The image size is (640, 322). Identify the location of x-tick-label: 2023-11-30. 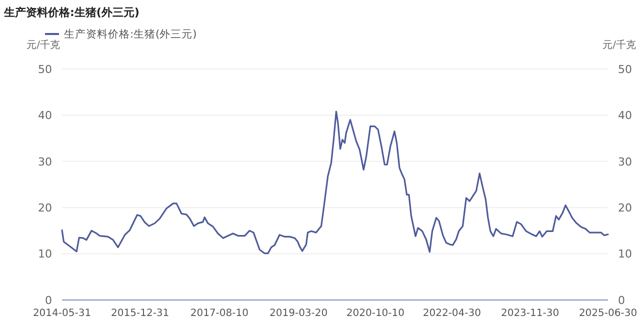
(530, 313).